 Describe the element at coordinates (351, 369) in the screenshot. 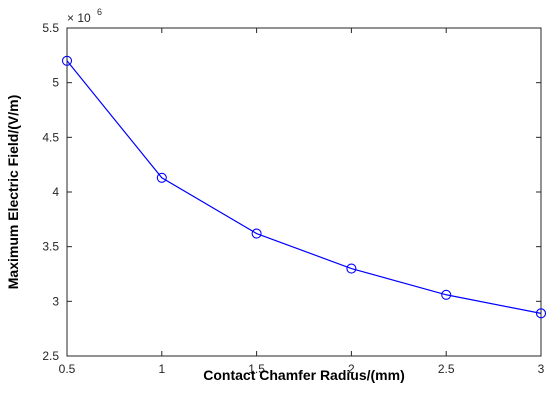

I see `x-tick-label: 2` at that location.